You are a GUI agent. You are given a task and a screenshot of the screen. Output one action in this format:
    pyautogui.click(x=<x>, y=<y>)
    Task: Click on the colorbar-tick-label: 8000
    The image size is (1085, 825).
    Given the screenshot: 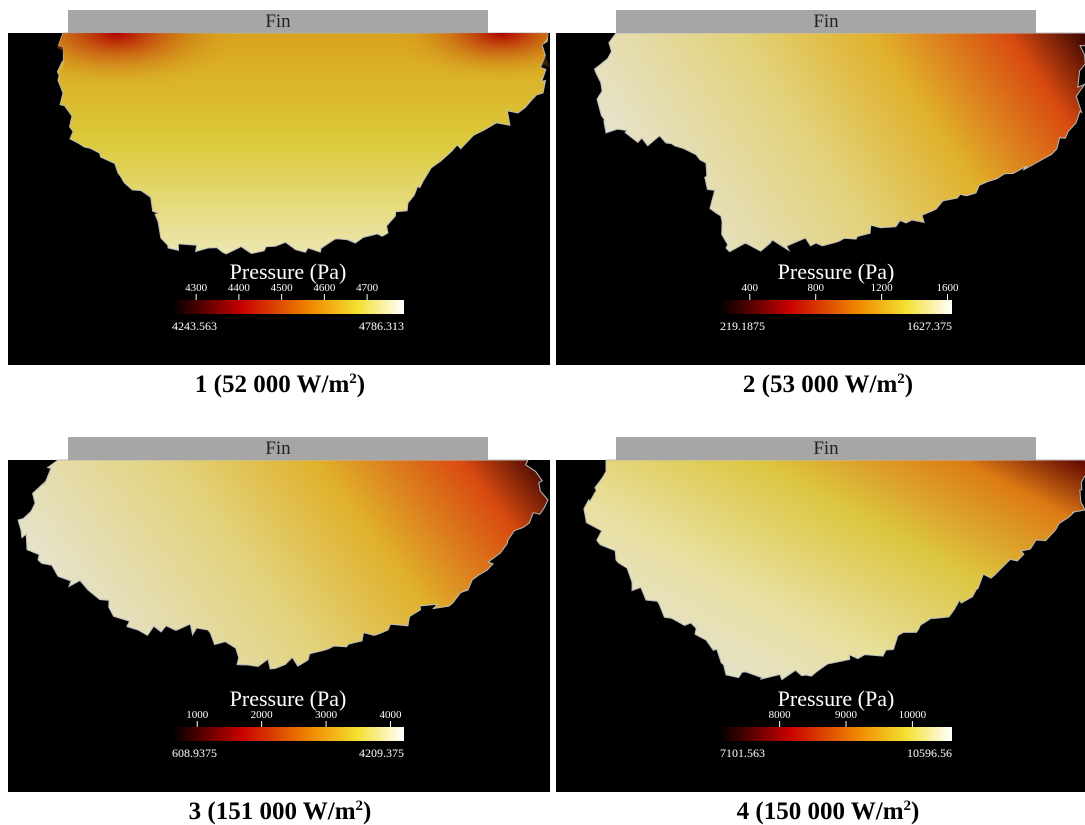 What is the action you would take?
    pyautogui.click(x=780, y=715)
    